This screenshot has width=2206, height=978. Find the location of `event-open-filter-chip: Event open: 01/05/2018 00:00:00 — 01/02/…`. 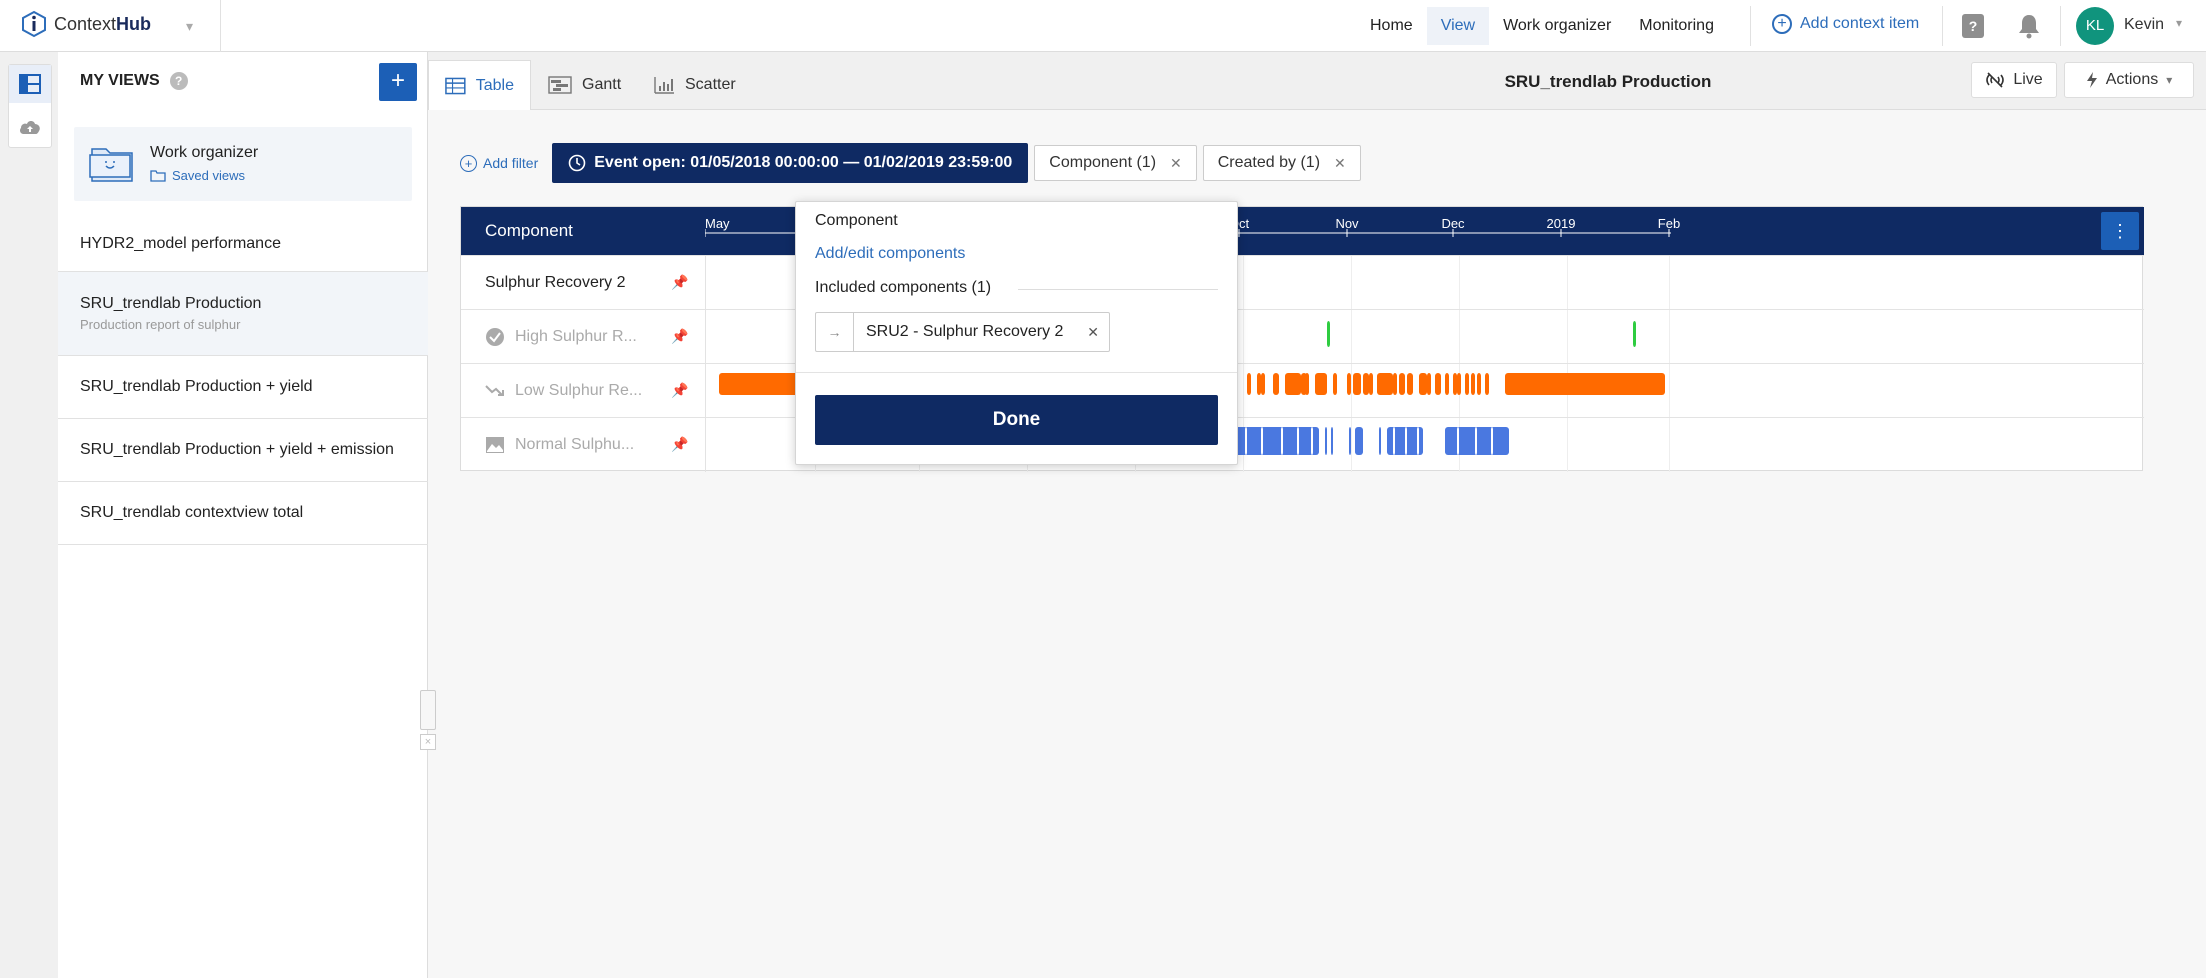

event-open-filter-chip: Event open: 01/05/2018 00:00:00 — 01/02/… is located at coordinates (790, 163).